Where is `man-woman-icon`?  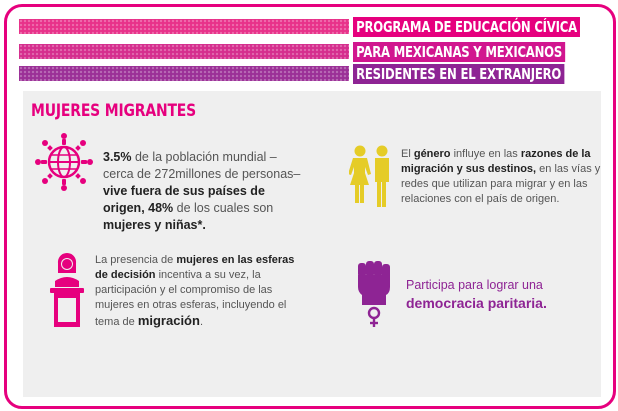 man-woman-icon is located at coordinates (369, 176).